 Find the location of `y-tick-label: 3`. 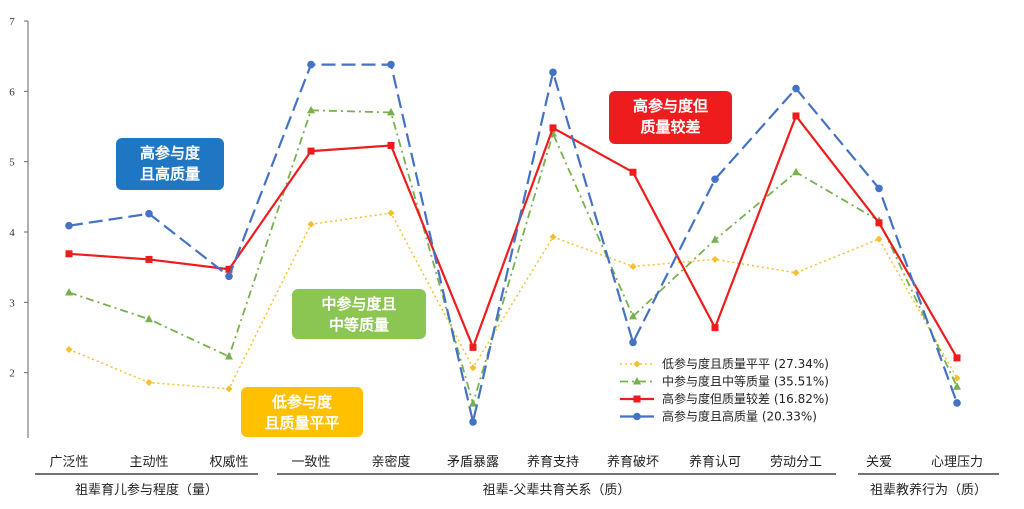

y-tick-label: 3 is located at coordinates (12, 303).